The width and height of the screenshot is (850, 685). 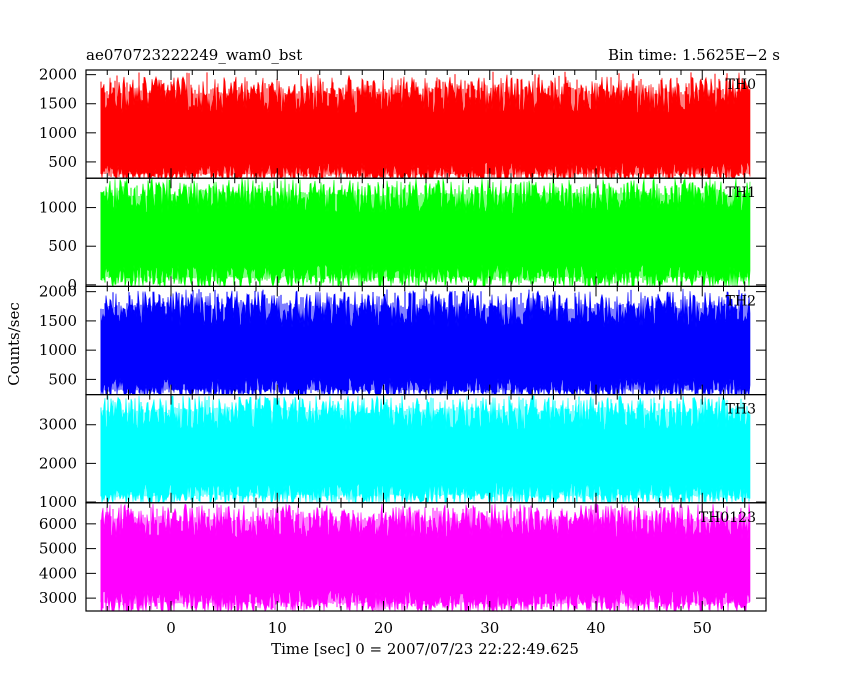 What do you see at coordinates (403, 452) in the screenshot?
I see `panel-th3: 1000 2000 3000 TH3` at bounding box center [403, 452].